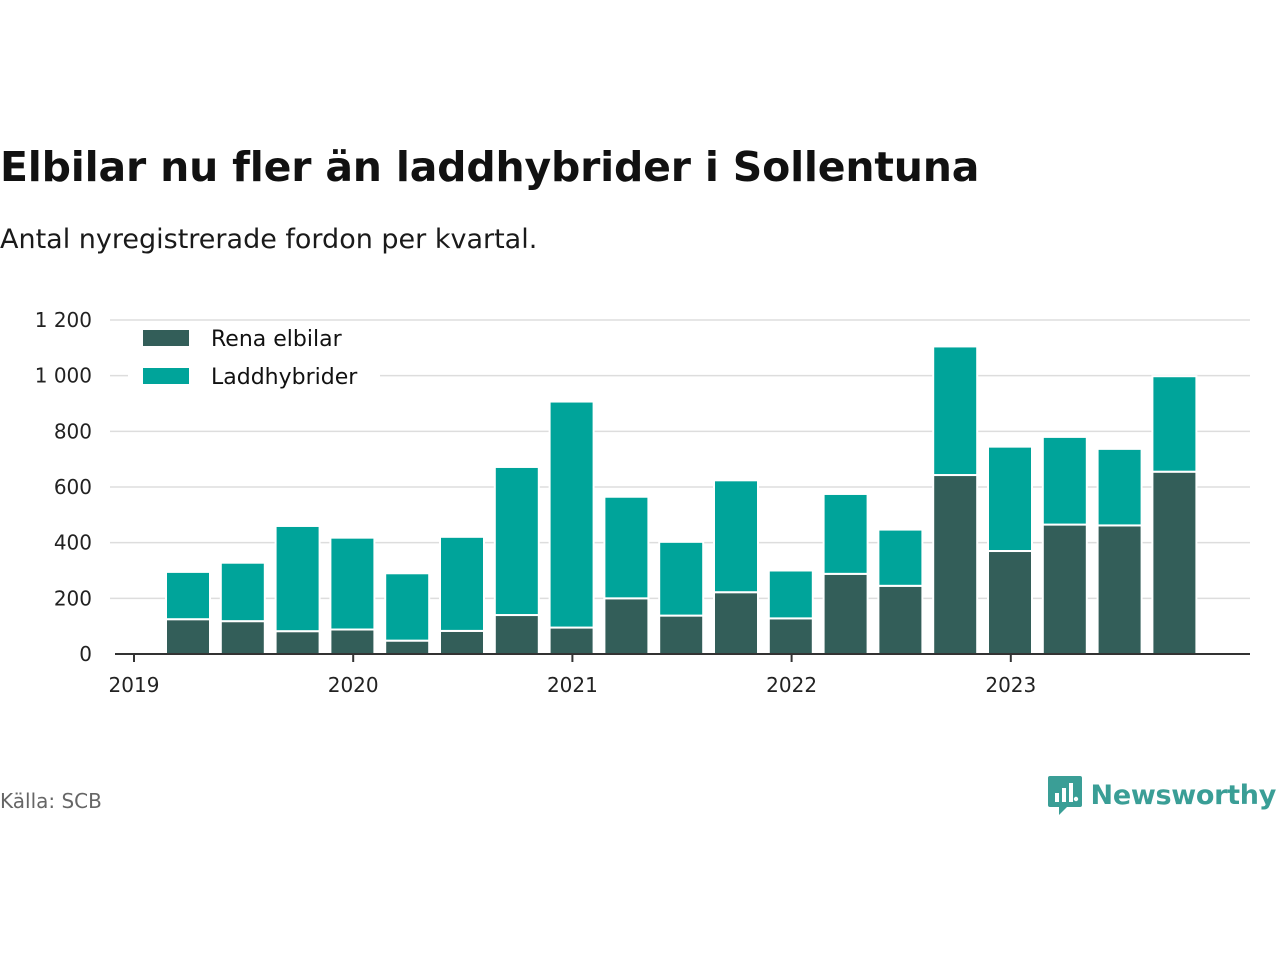 This screenshot has width=1280, height=960. I want to click on y-tick-label: 600, so click(73, 487).